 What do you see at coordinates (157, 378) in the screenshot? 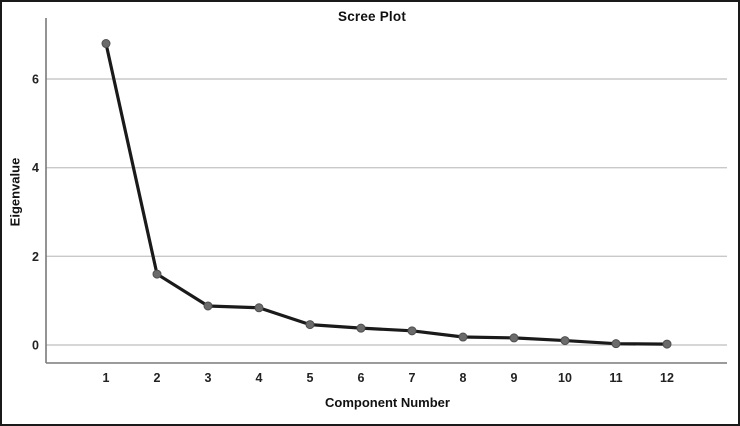
I see `x-tick-label: 2` at bounding box center [157, 378].